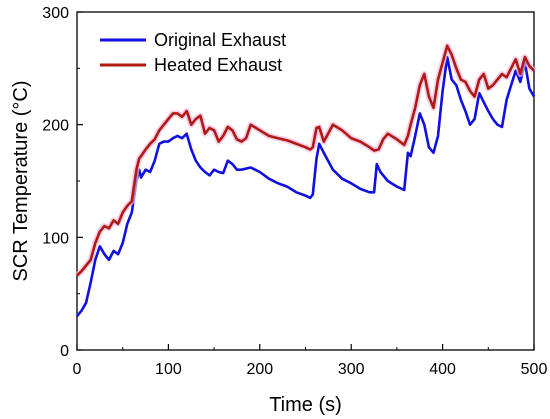 This screenshot has width=550, height=419. Describe the element at coordinates (21, 180) in the screenshot. I see `y-axis-title: SCR Temperature (°C)` at that location.